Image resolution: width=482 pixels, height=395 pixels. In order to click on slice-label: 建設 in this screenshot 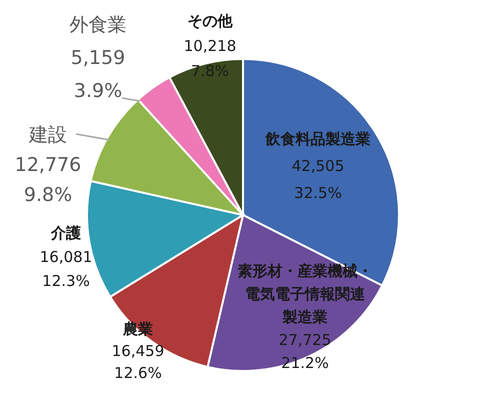, I will do `click(47, 135)`.